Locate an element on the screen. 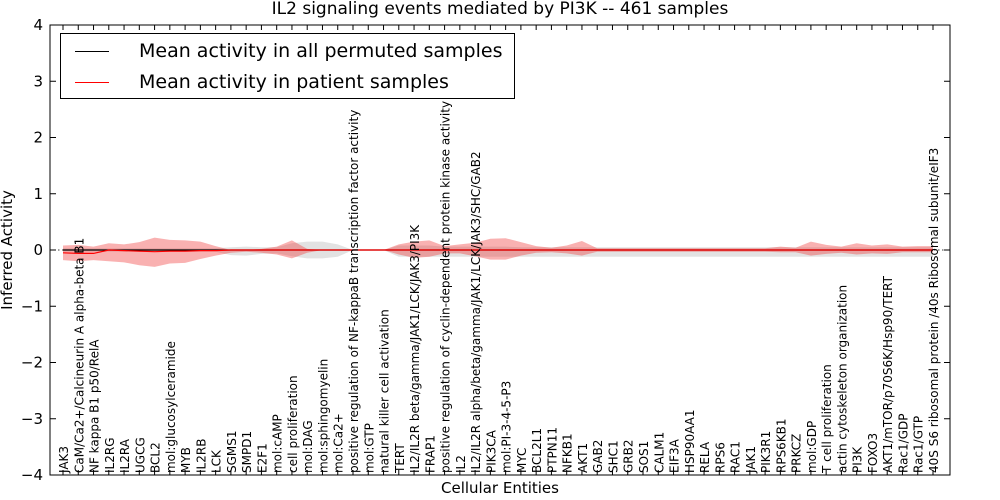  y-tick-label: 4 is located at coordinates (38, 25).